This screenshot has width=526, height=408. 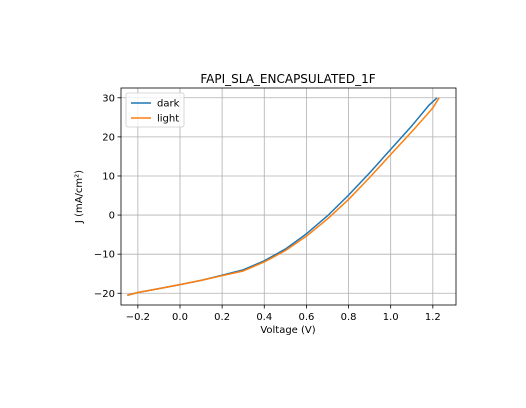 I want to click on y-tick-label: 10, so click(x=108, y=176).